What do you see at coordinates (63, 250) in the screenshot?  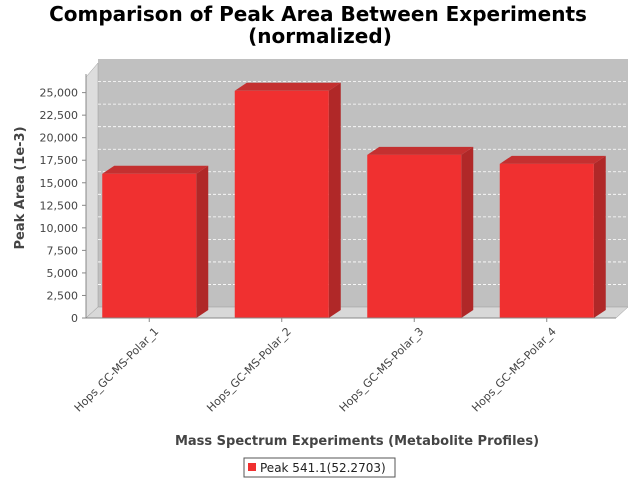 I see `y-tick-label: 7,500` at bounding box center [63, 250].